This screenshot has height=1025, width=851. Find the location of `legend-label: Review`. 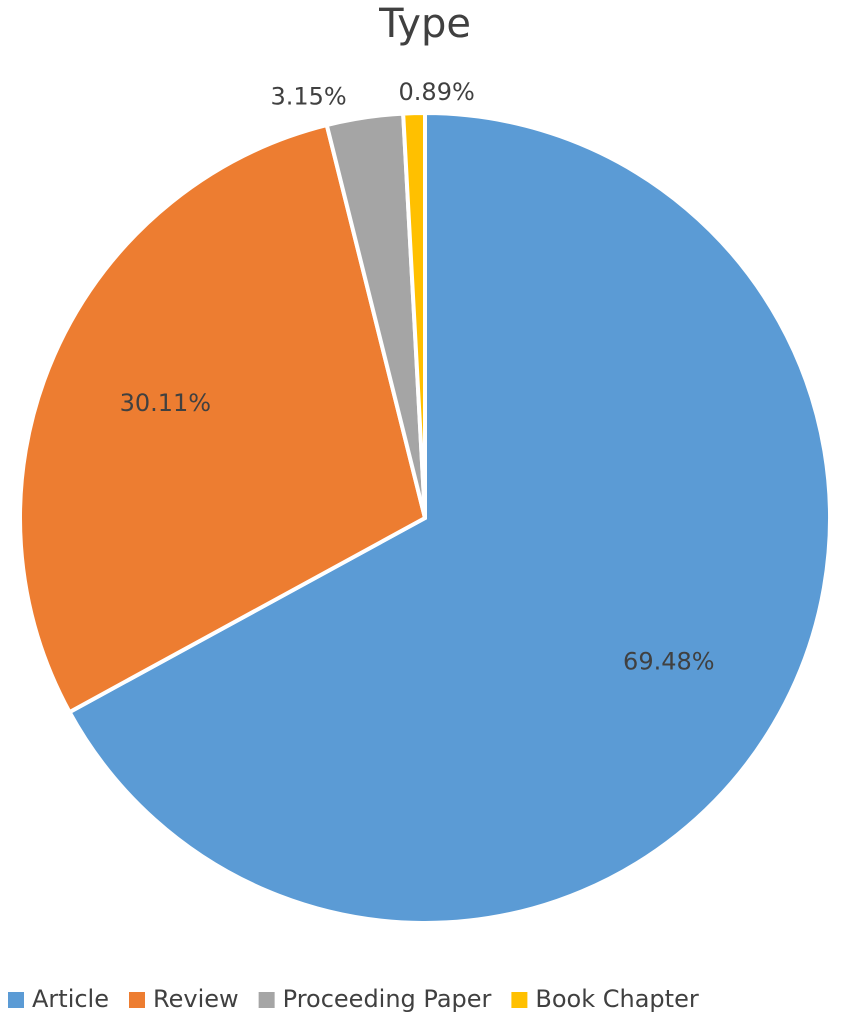

legend-label: Review is located at coordinates (196, 999).